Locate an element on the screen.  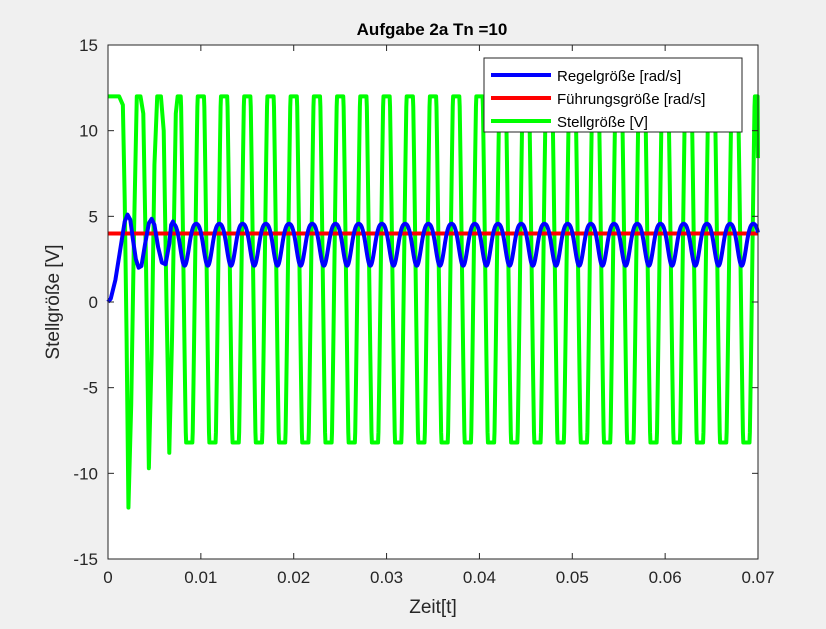
y-axis-label: Stellgröße [V] is located at coordinates (53, 301).